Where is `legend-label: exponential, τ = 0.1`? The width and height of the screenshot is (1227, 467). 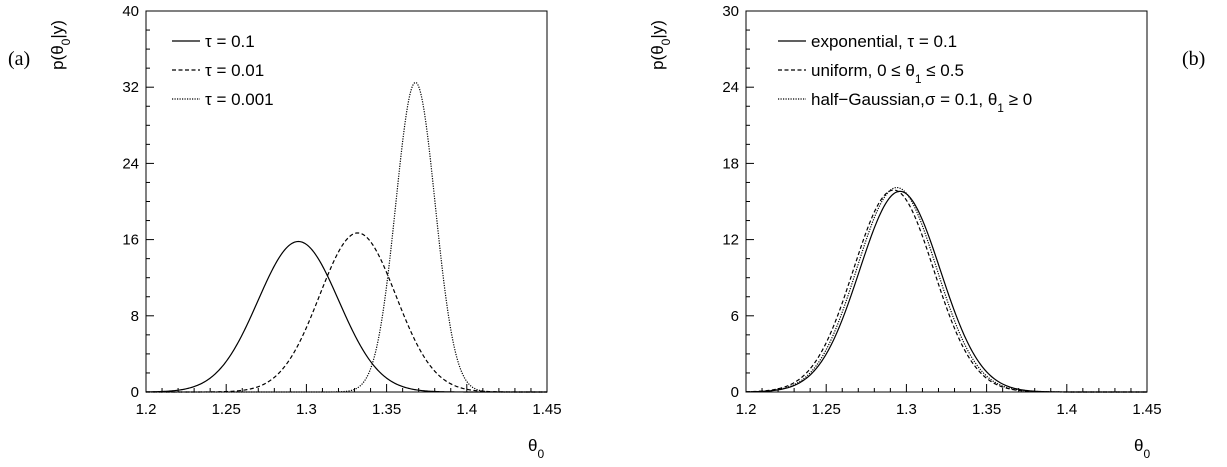
legend-label: exponential, τ = 0.1 is located at coordinates (884, 41).